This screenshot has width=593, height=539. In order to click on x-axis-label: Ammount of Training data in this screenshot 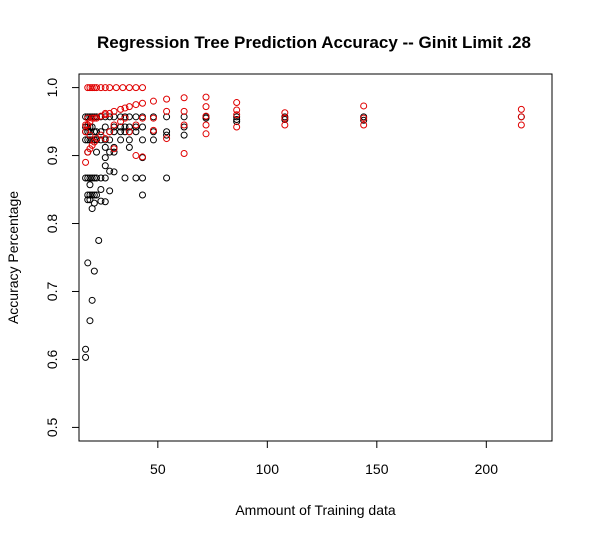, I will do `click(315, 510)`.